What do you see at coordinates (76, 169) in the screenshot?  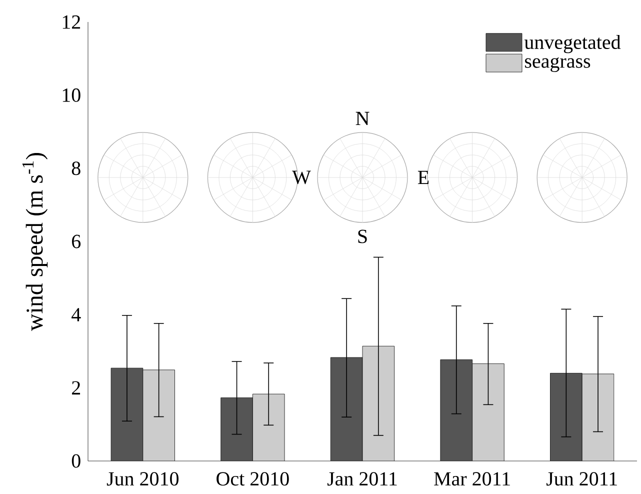 I see `y-tick-label: 8` at bounding box center [76, 169].